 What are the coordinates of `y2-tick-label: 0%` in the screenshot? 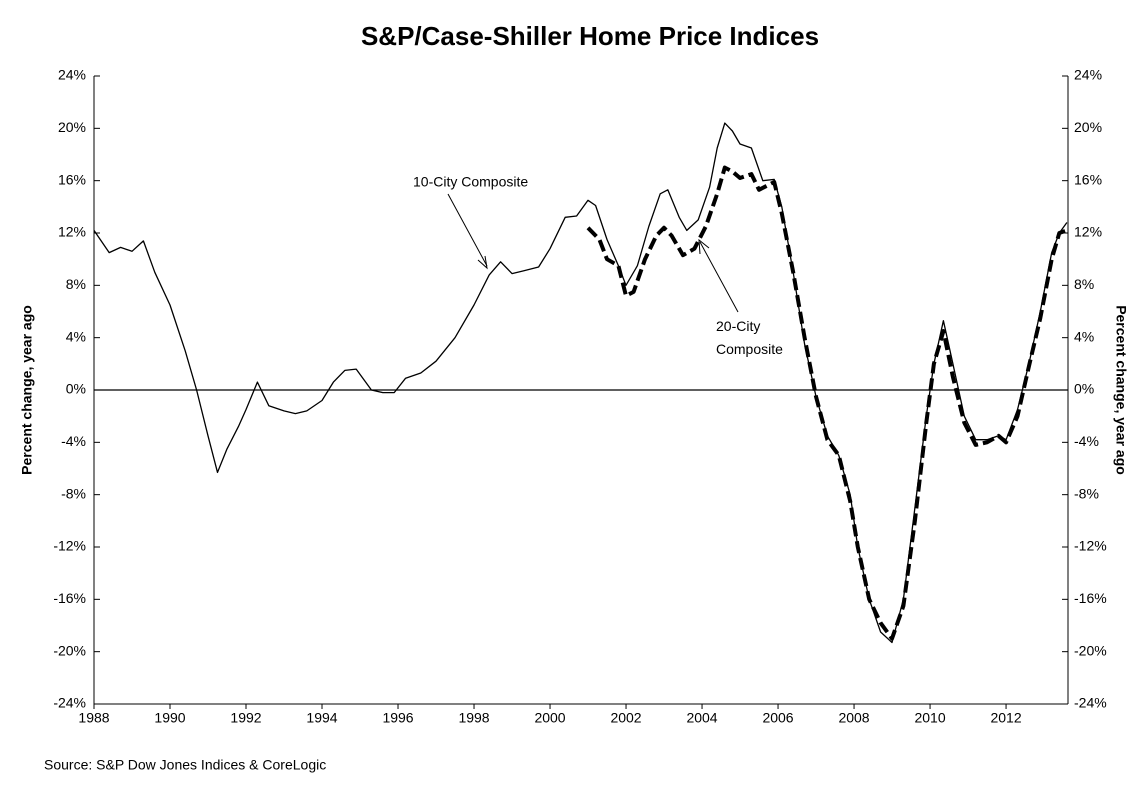 It's located at (1084, 389).